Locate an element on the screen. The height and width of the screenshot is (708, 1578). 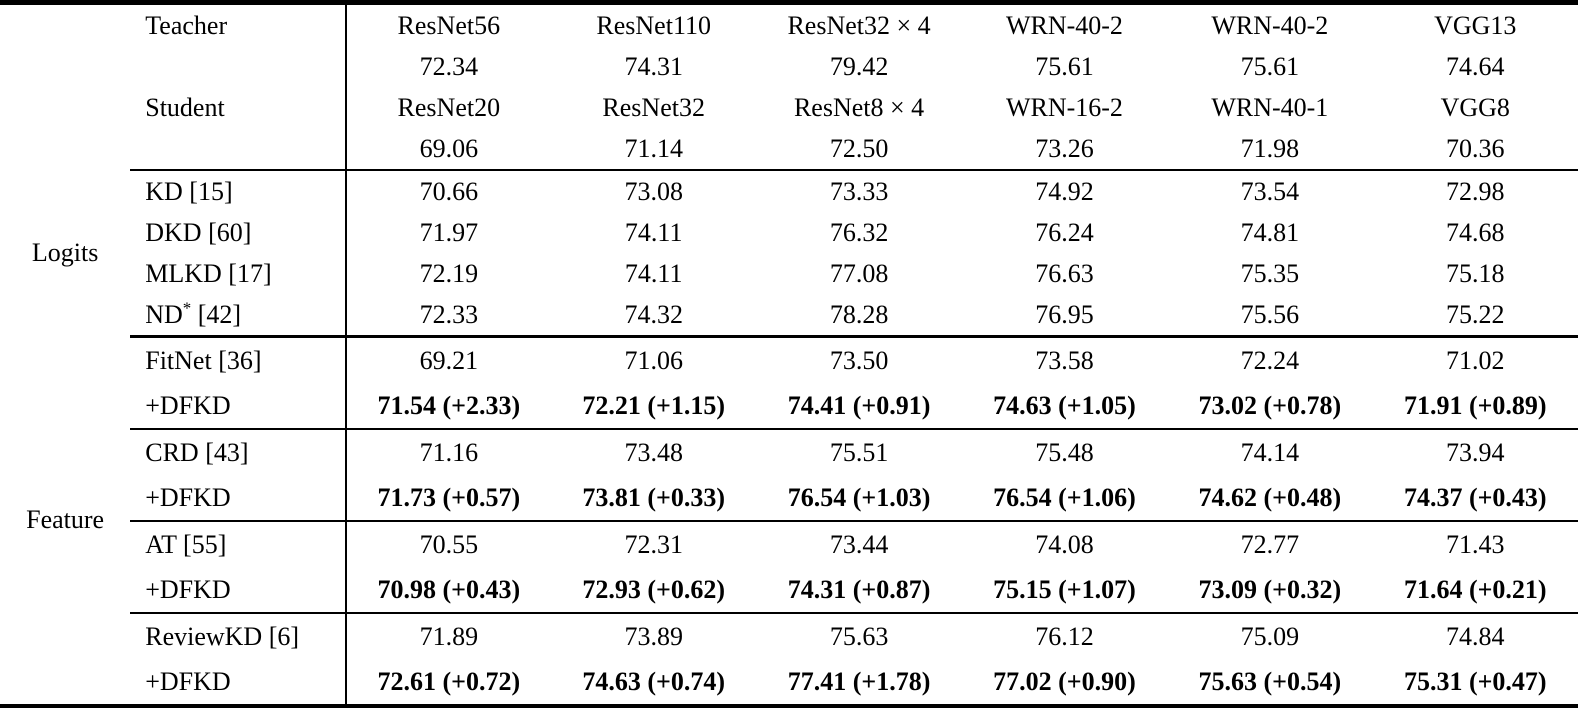
student-accuracy-row: 69.06 71.14 72.50 73.26 71.98 70.36 is located at coordinates (789, 149).